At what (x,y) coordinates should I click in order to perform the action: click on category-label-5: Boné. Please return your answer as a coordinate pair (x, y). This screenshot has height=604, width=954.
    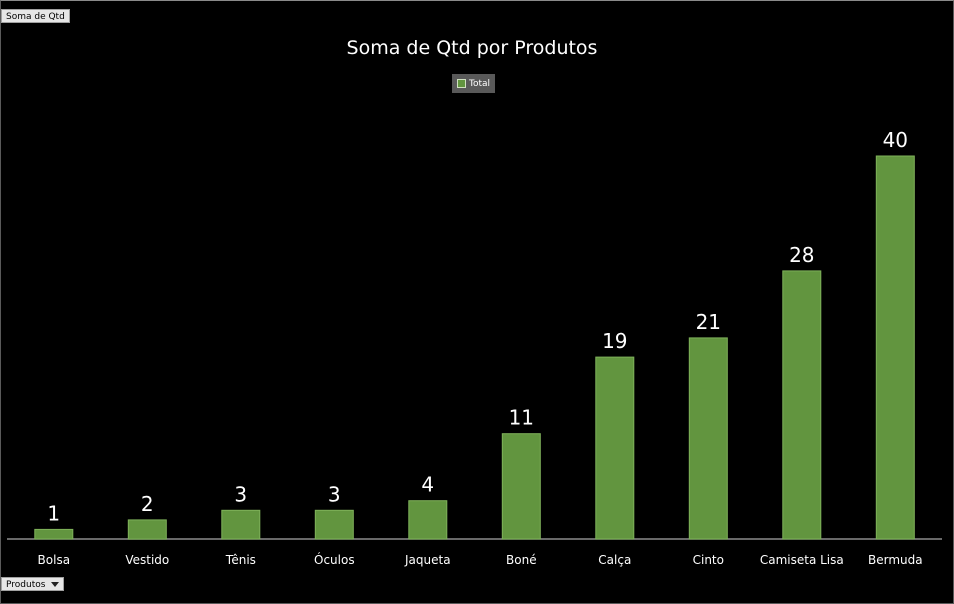
    Looking at the image, I should click on (521, 560).